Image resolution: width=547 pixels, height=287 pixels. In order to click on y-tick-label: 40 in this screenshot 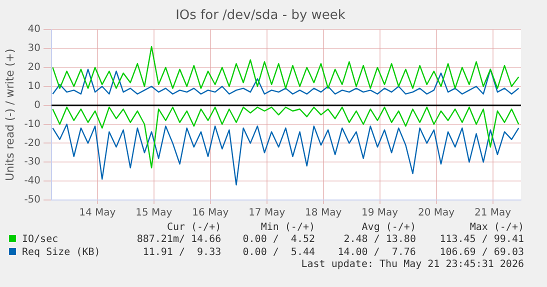, I will do `click(34, 30)`.